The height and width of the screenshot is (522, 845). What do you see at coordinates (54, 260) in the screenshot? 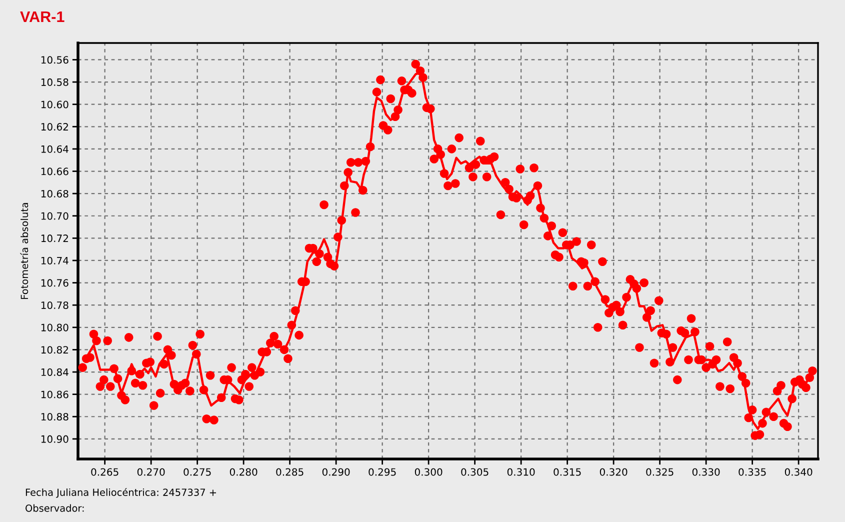
I see `y-tick-label: 10.74` at bounding box center [54, 260].